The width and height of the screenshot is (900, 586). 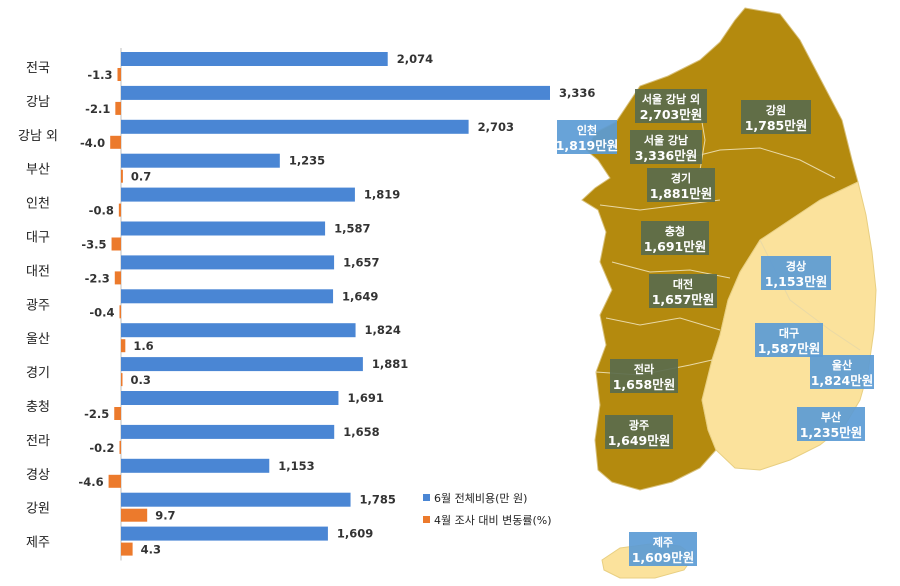 I want to click on category-label: 강남, so click(x=38, y=102).